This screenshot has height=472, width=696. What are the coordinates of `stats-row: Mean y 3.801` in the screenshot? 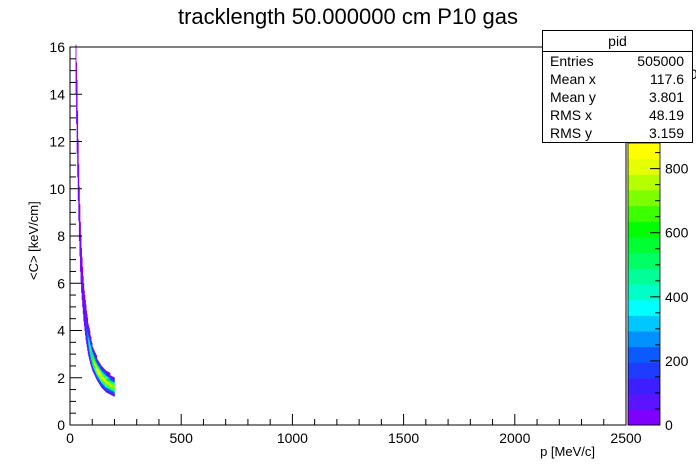 It's located at (617, 97).